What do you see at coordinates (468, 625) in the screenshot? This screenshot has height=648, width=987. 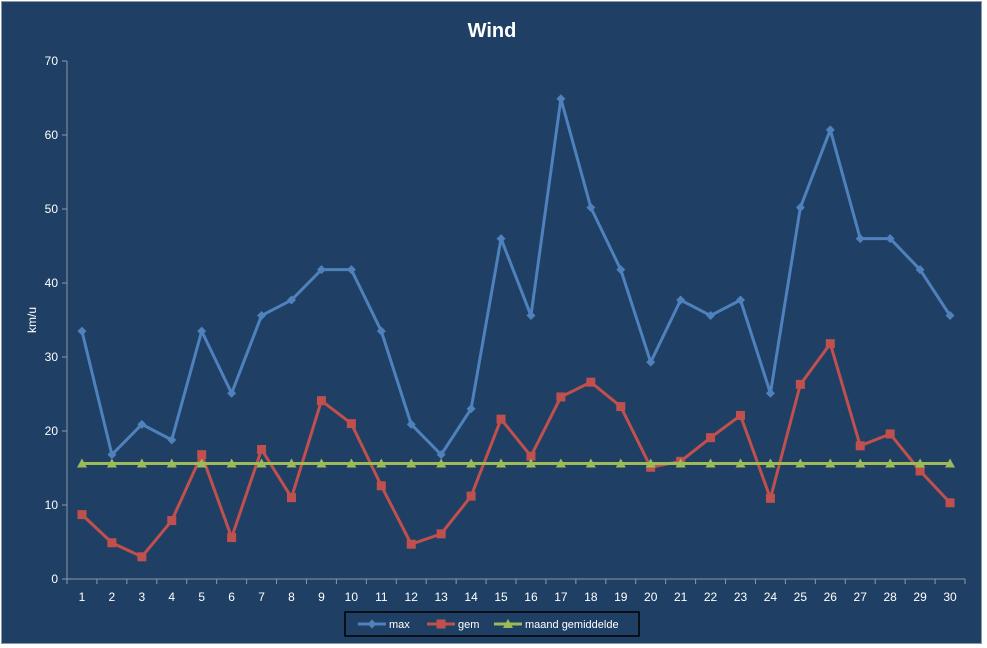 I see `legend-label-gem: gem` at bounding box center [468, 625].